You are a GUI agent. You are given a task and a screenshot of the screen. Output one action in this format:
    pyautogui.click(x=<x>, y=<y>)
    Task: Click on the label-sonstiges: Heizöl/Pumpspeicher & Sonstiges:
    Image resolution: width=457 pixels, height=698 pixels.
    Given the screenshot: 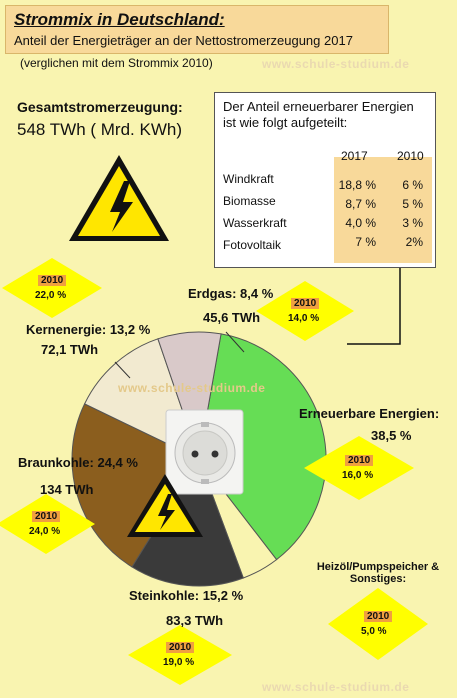 What is the action you would take?
    pyautogui.click(x=378, y=573)
    